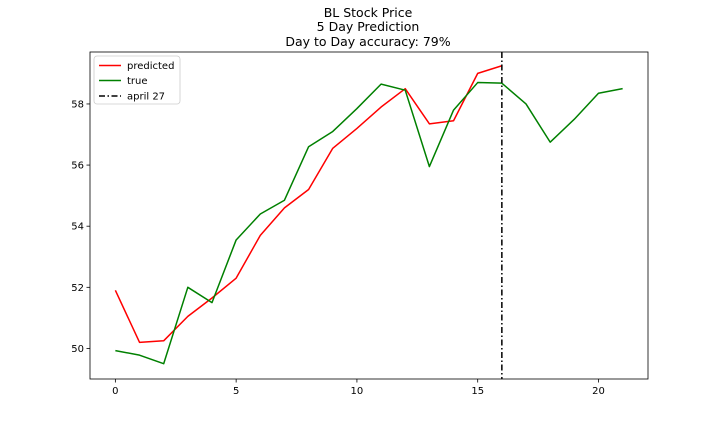 The width and height of the screenshot is (720, 432). What do you see at coordinates (77, 104) in the screenshot?
I see `y-tick-label: 58` at bounding box center [77, 104].